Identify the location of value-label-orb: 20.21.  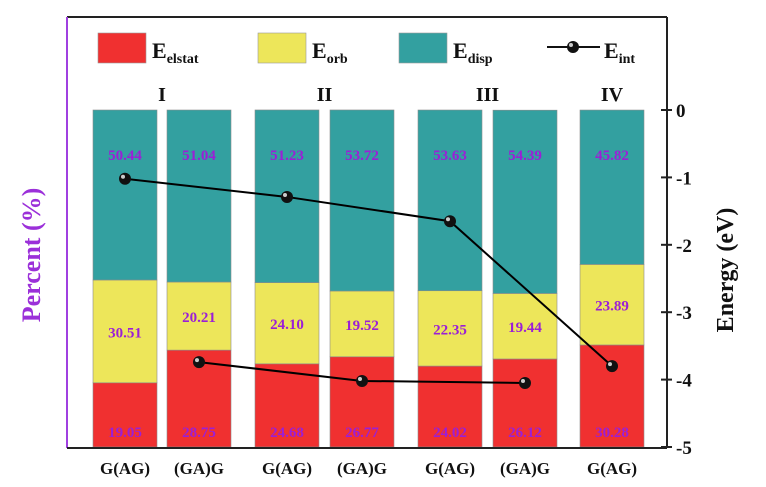
(199, 318).